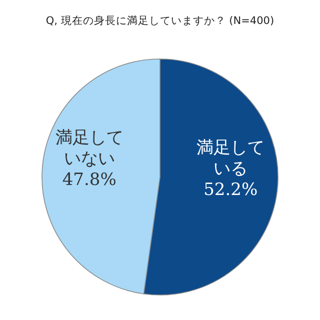 The height and width of the screenshot is (320, 320). What do you see at coordinates (89, 149) in the screenshot?
I see `slice-label: 満足していない` at bounding box center [89, 149].